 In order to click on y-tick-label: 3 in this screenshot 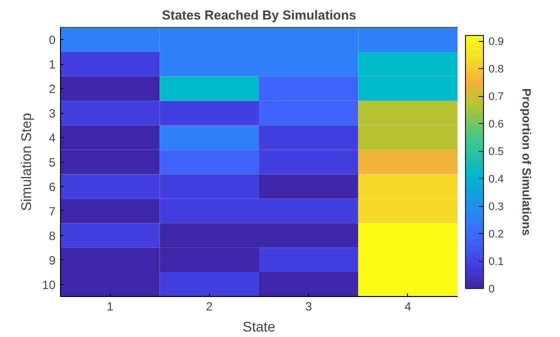, I will do `click(52, 113)`.